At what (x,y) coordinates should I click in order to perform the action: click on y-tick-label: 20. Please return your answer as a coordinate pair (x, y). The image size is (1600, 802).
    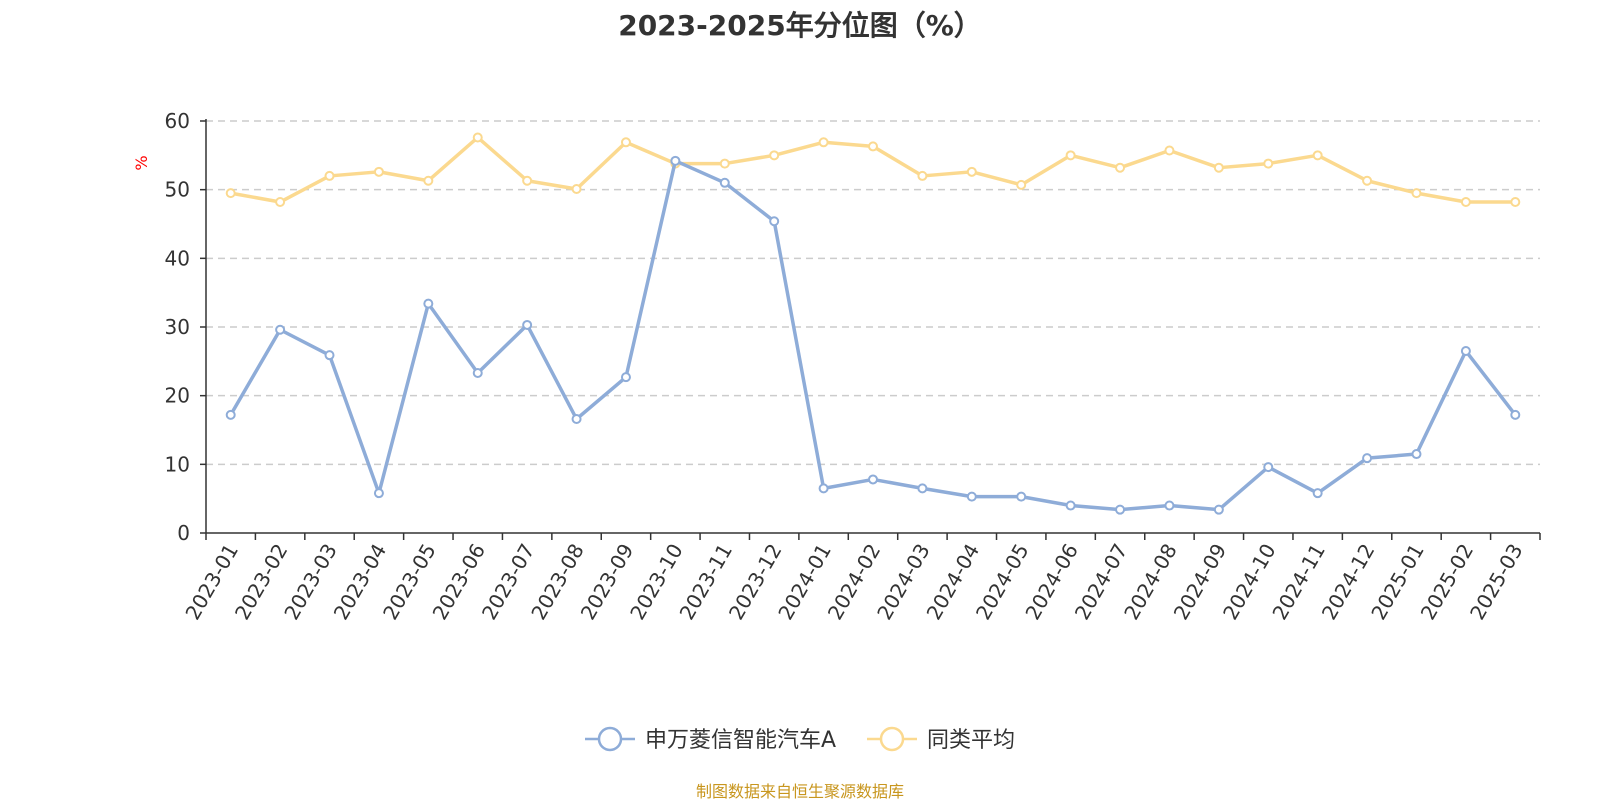
    Looking at the image, I should click on (177, 396).